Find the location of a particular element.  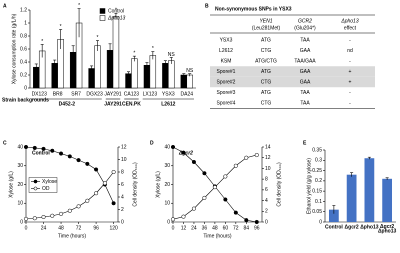

group-label: JAY291 is located at coordinates (113, 104).